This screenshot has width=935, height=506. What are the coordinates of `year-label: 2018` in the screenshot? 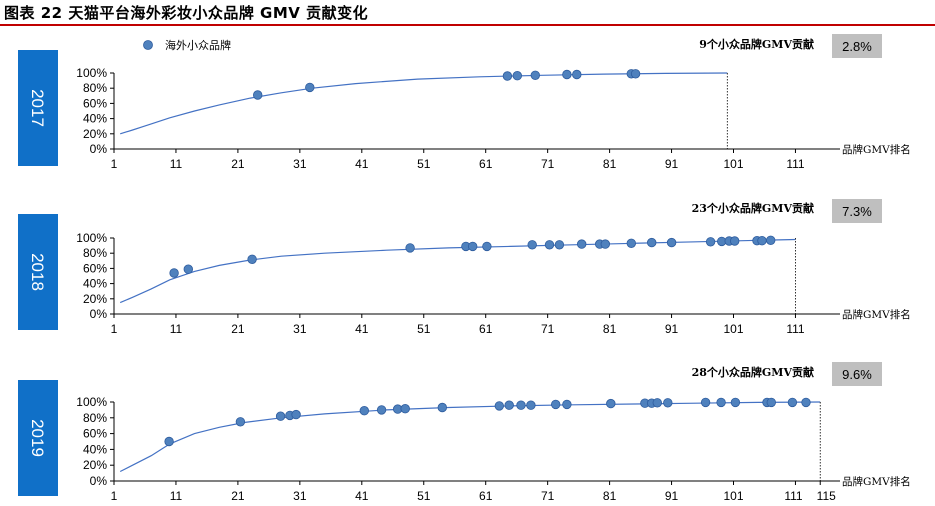 It's located at (37, 272).